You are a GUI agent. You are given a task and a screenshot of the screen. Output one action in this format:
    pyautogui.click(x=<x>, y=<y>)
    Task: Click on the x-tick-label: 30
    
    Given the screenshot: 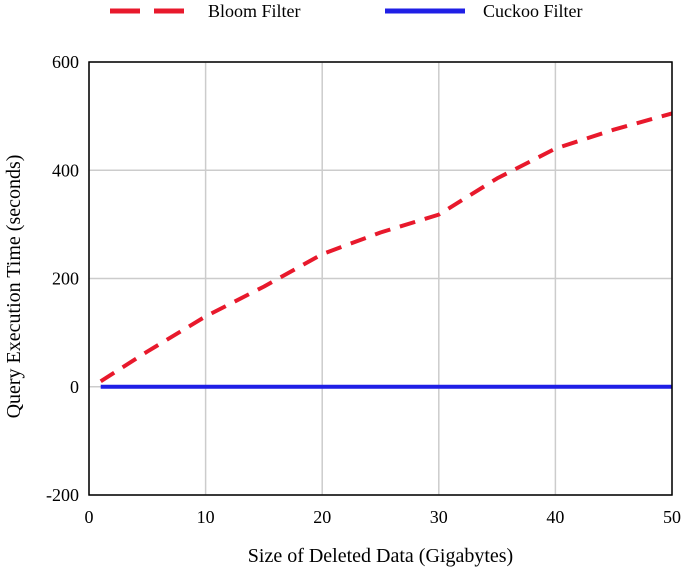 What is the action you would take?
    pyautogui.click(x=439, y=517)
    